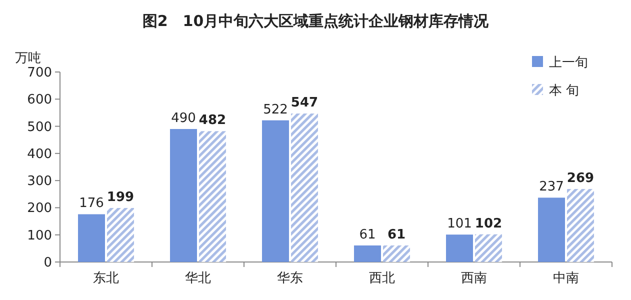 This screenshot has width=631, height=300. Describe the element at coordinates (120, 197) in the screenshot. I see `data-label: 199` at that location.